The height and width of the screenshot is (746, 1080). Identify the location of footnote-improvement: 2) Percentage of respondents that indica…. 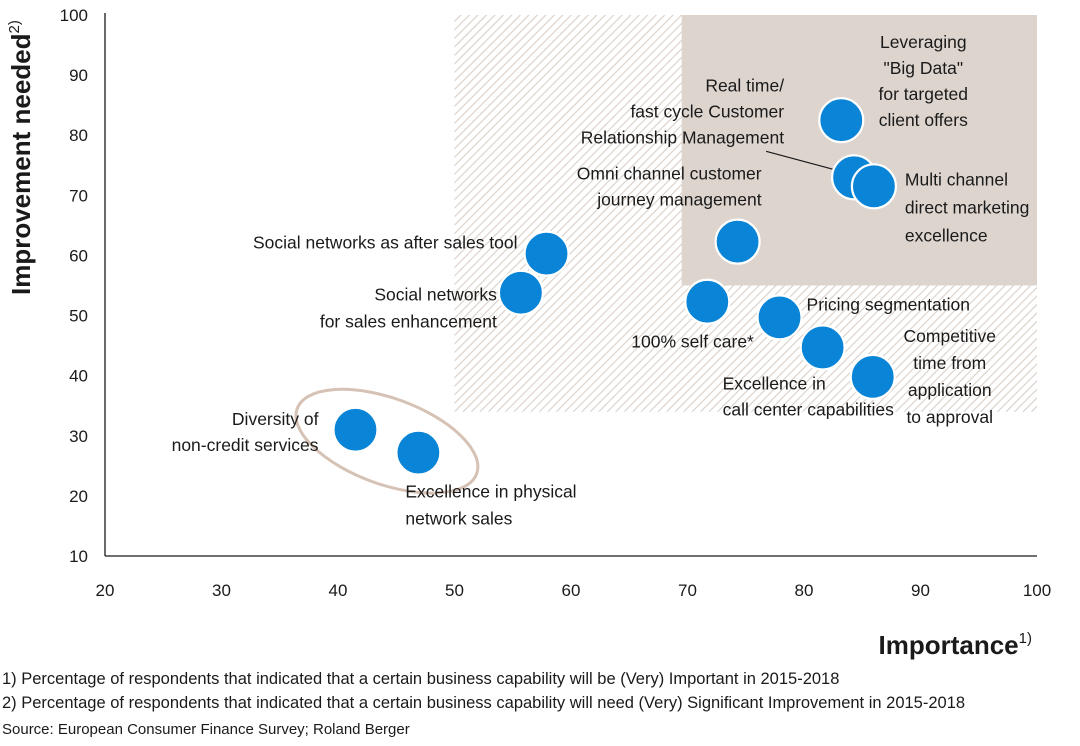
(484, 703).